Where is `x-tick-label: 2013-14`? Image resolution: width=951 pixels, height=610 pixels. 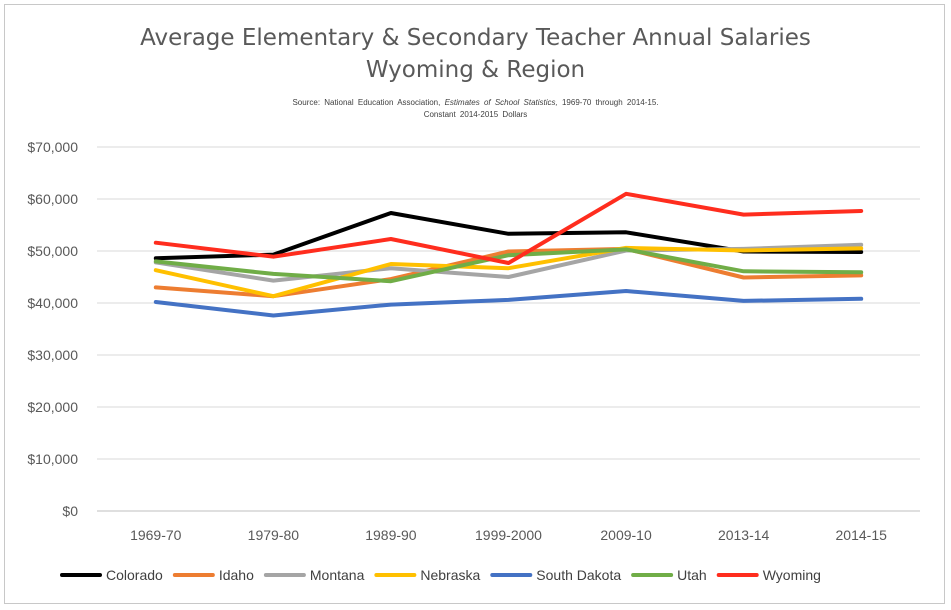 x-tick-label: 2013-14 is located at coordinates (744, 535).